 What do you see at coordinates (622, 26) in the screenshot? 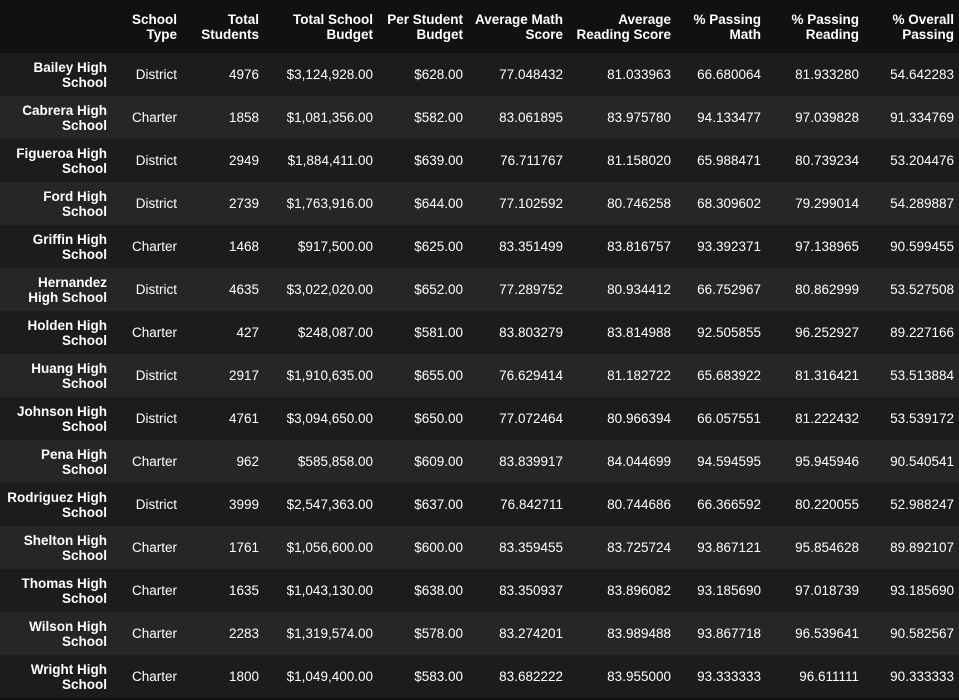
I see `column-header-average-reading-score: Average Reading Score` at bounding box center [622, 26].